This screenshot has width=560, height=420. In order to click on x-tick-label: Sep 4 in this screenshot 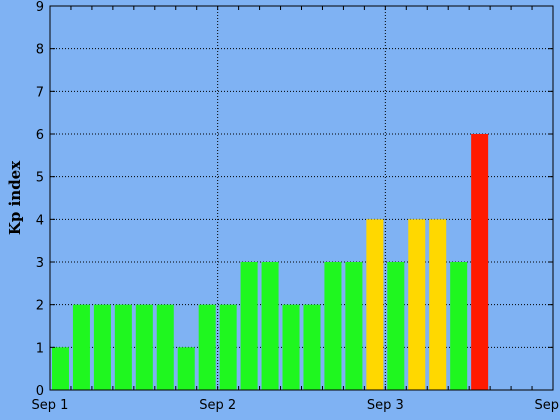, I will do `click(547, 405)`.